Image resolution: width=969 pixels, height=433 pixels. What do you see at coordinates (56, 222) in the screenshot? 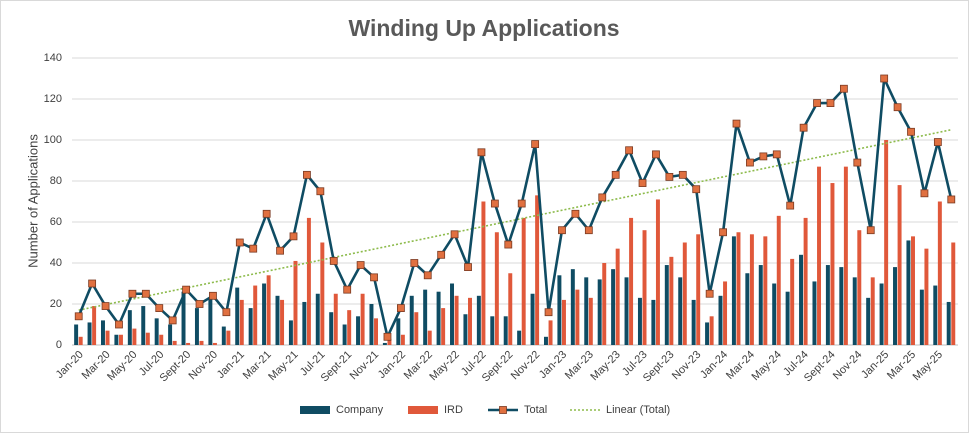
I see `y-tick-label: 60` at bounding box center [56, 222].